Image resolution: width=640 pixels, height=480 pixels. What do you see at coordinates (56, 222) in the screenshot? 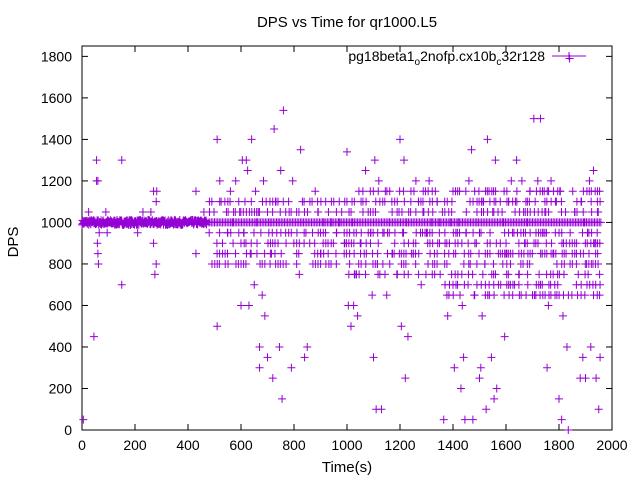
I see `y-tick-label: 1000` at bounding box center [56, 222].